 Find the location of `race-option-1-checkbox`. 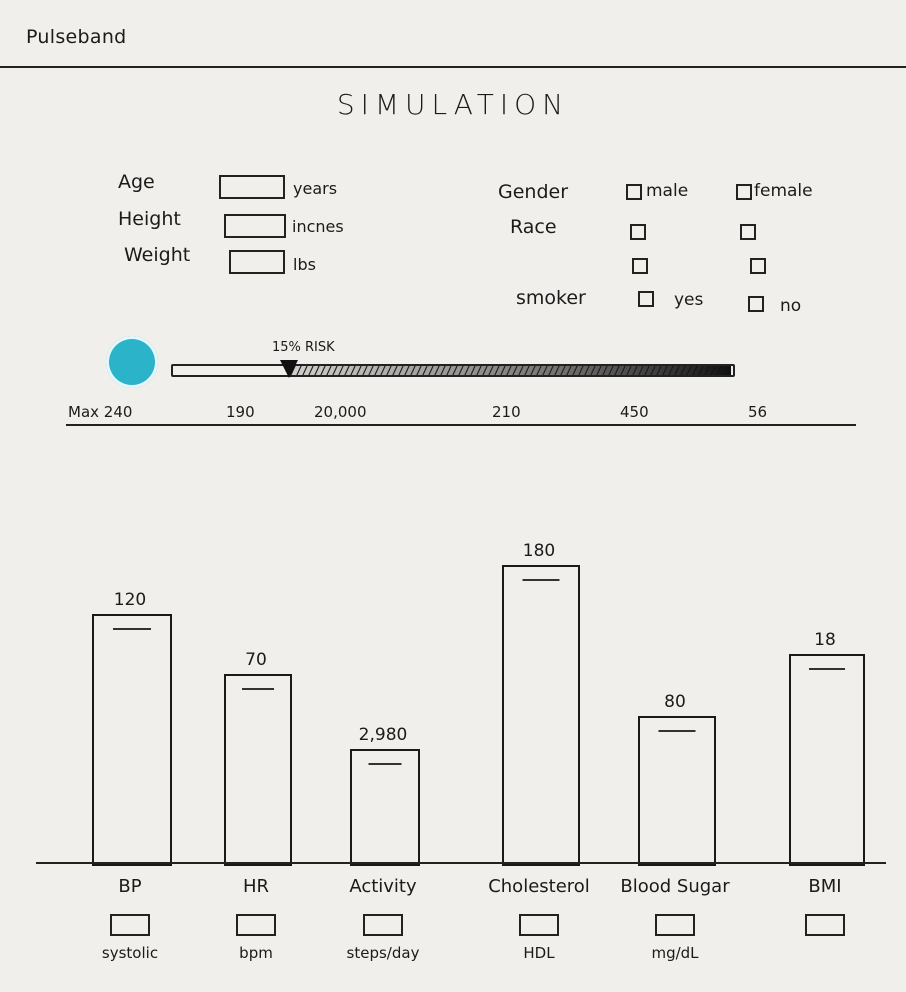

race-option-1-checkbox is located at coordinates (638, 232).